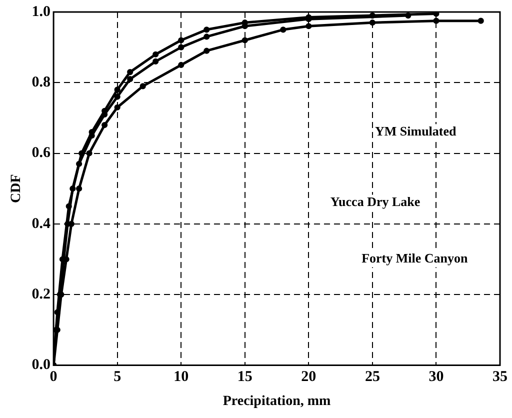 The width and height of the screenshot is (512, 418). Describe the element at coordinates (244, 377) in the screenshot. I see `x-tick-label: 15` at that location.